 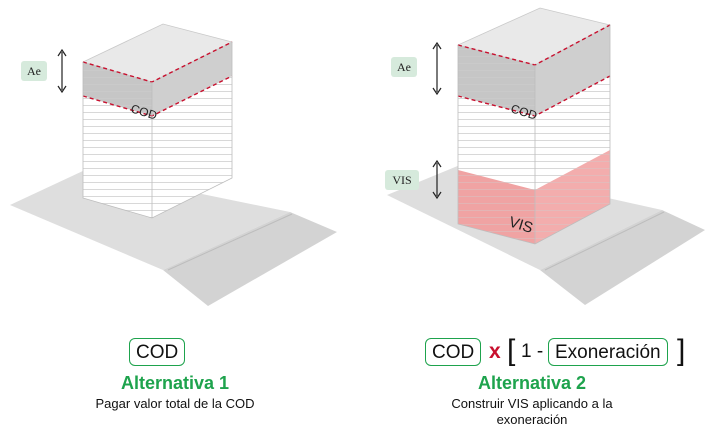 What do you see at coordinates (157, 352) in the screenshot?
I see `left-cod-box: COD` at bounding box center [157, 352].